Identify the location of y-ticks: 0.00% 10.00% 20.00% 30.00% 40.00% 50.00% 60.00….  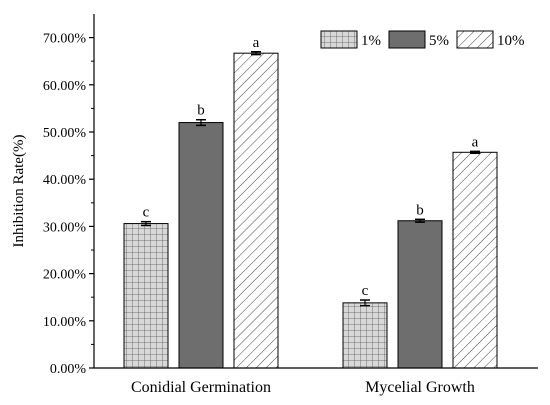
(68, 204).